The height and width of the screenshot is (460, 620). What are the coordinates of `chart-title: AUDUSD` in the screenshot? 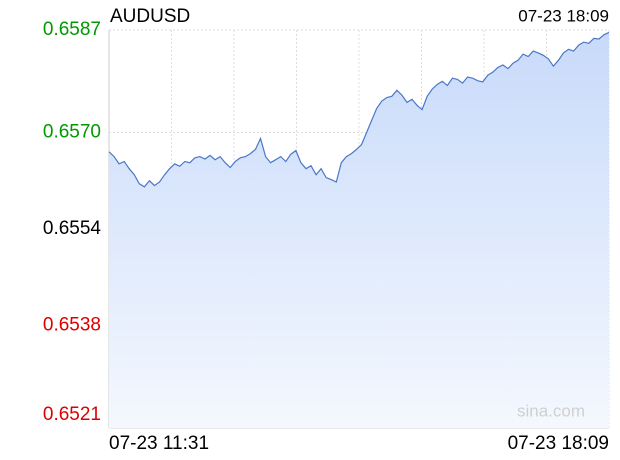 It's located at (150, 16).